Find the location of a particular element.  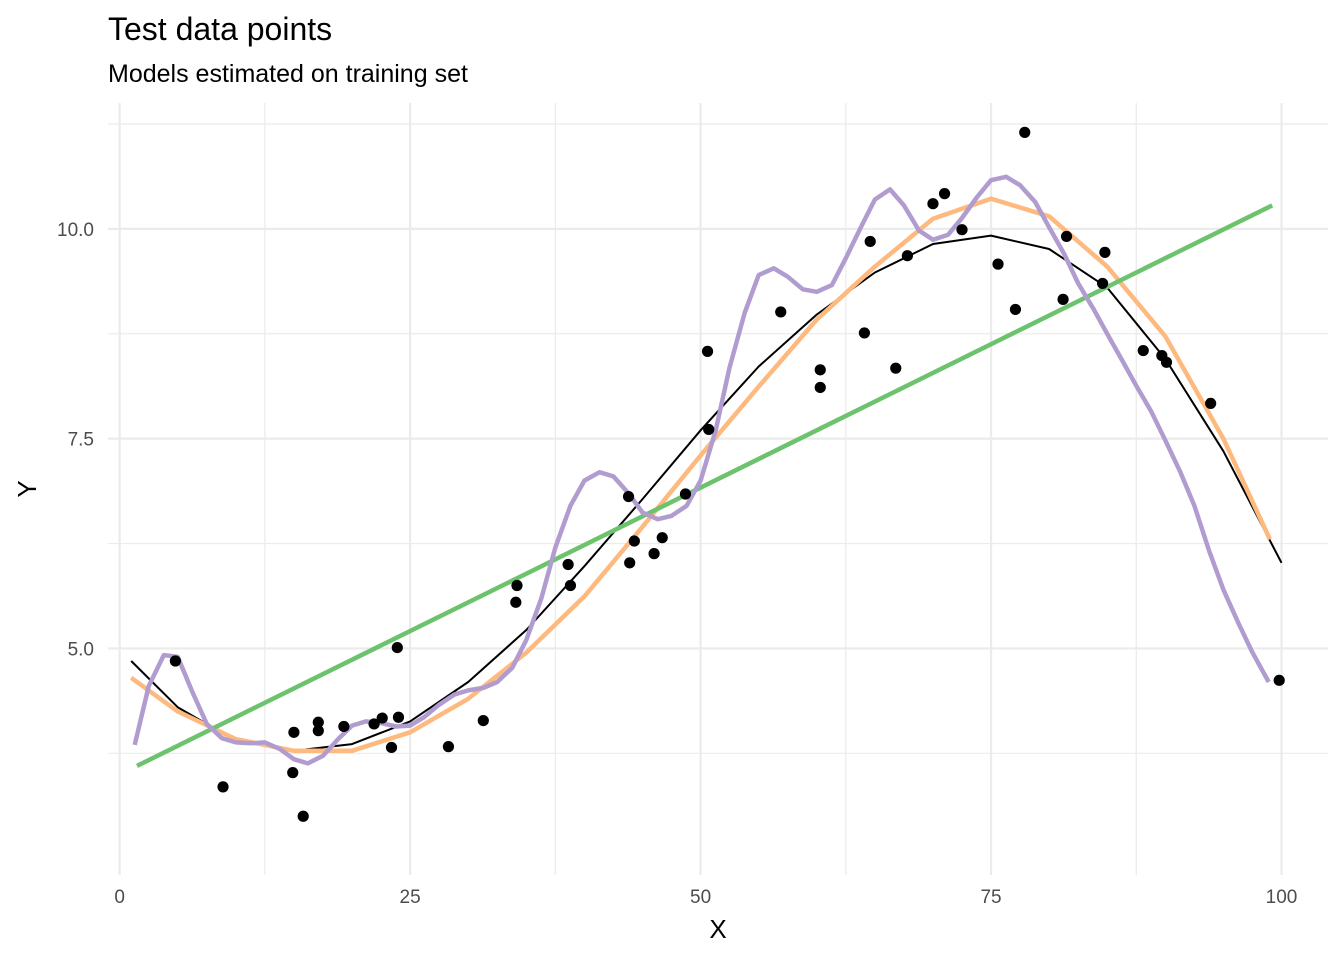

x-tick-label: 75 is located at coordinates (990, 897).